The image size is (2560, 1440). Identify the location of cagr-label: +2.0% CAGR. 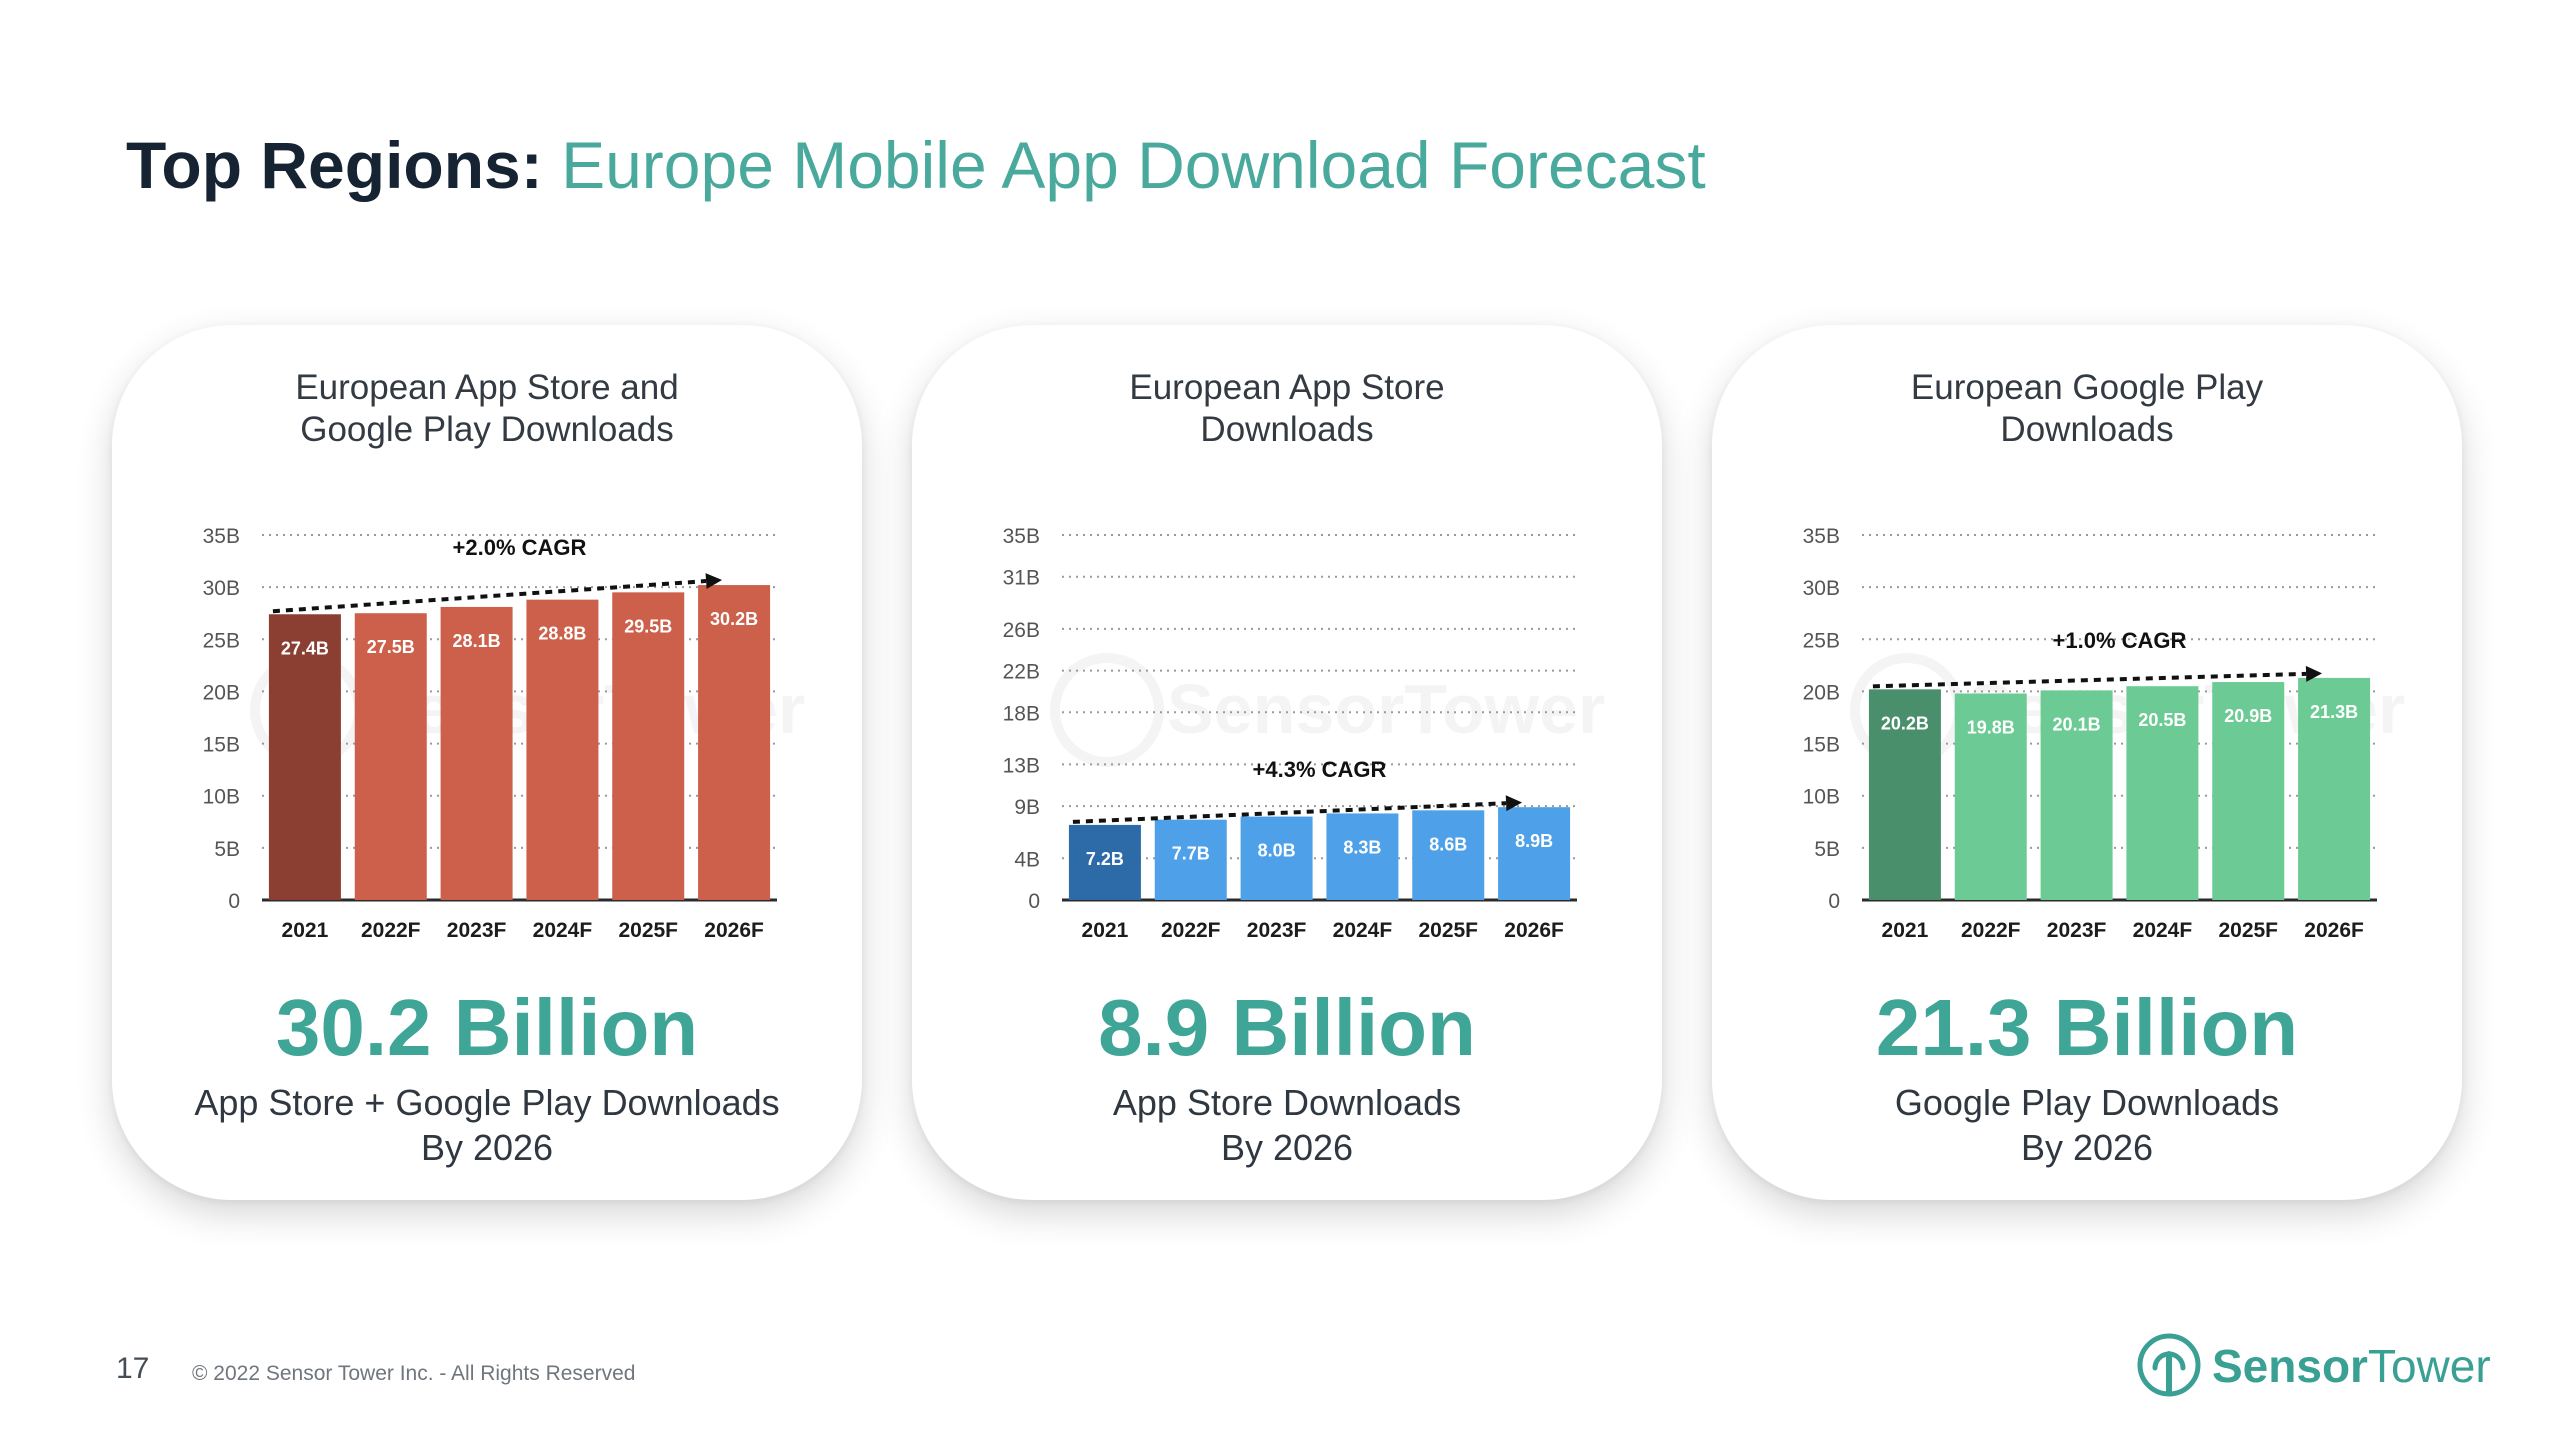
(520, 547).